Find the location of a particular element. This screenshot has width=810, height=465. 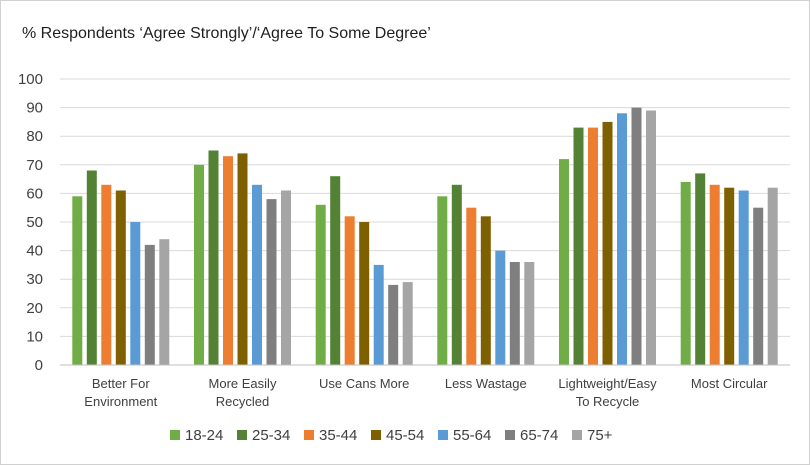

y-tick-label: 70 is located at coordinates (34, 165).